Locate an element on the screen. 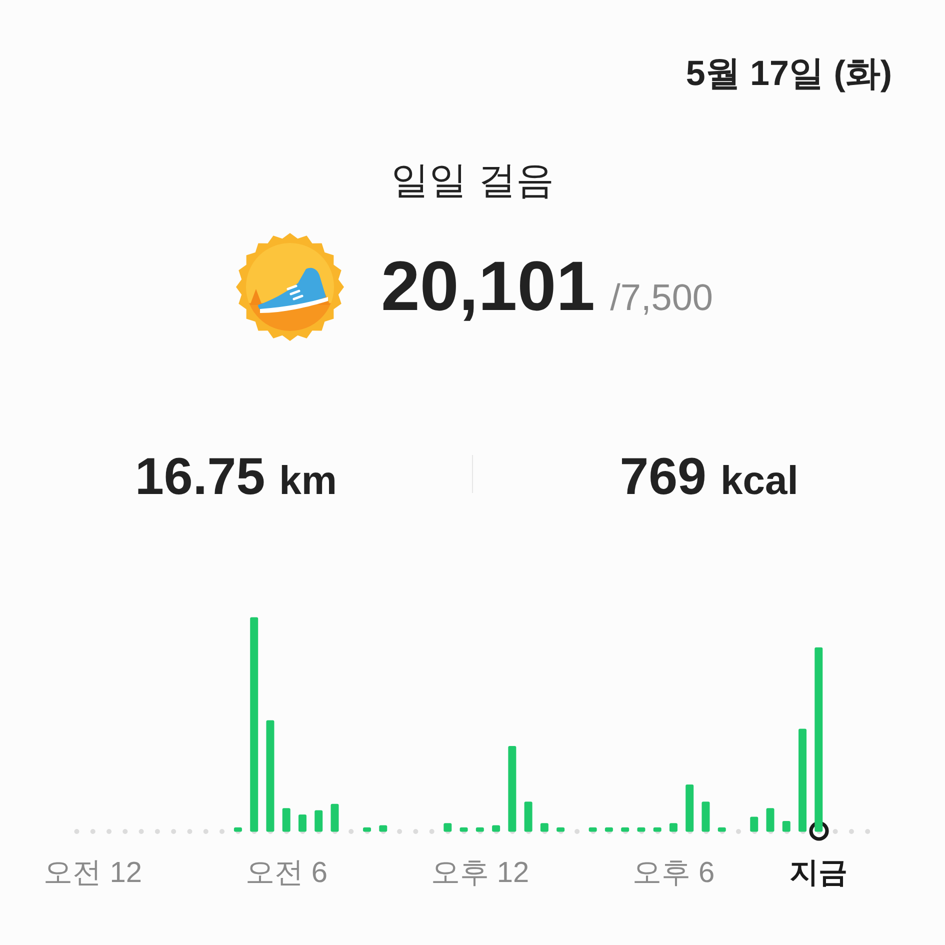 This screenshot has height=945, width=945. text: 16.75 km is located at coordinates (236, 477).